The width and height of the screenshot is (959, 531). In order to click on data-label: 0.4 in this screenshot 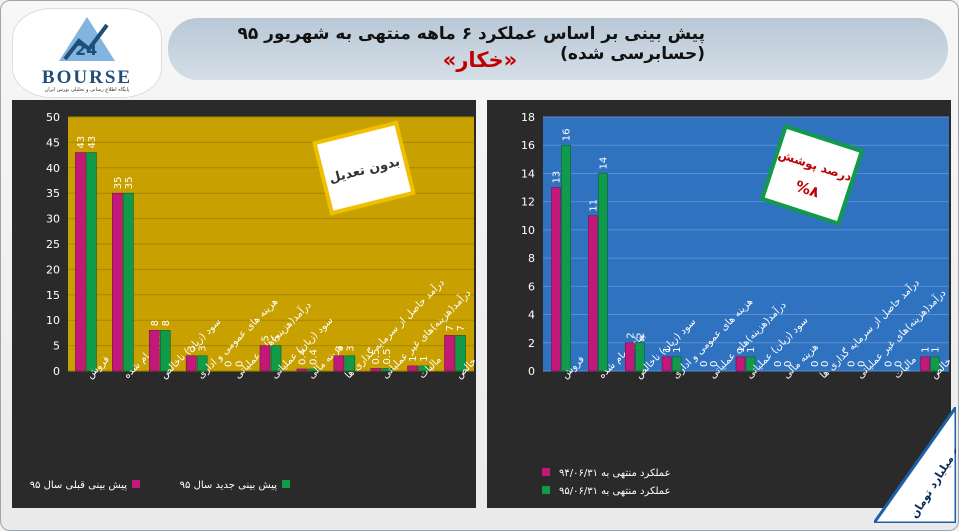, I will do `click(313, 357)`.